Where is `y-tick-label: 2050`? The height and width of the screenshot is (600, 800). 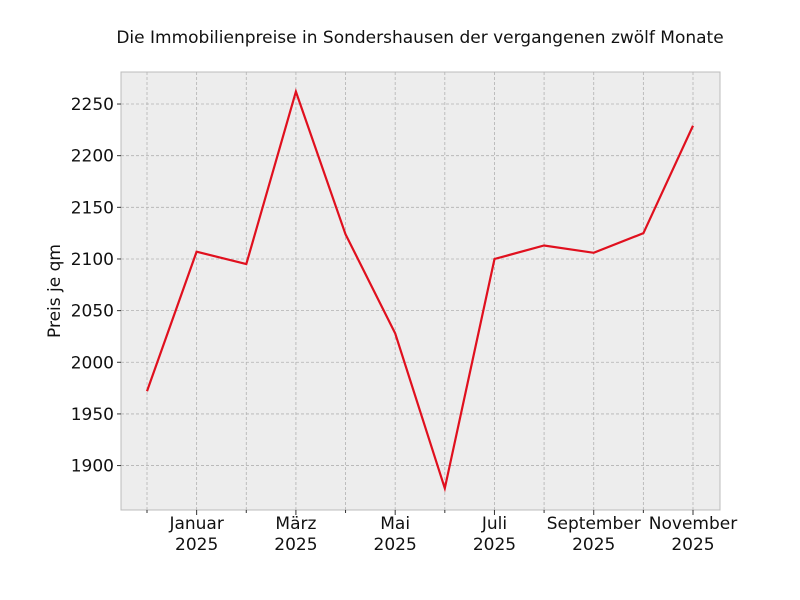 y-tick-label: 2050 is located at coordinates (92, 312).